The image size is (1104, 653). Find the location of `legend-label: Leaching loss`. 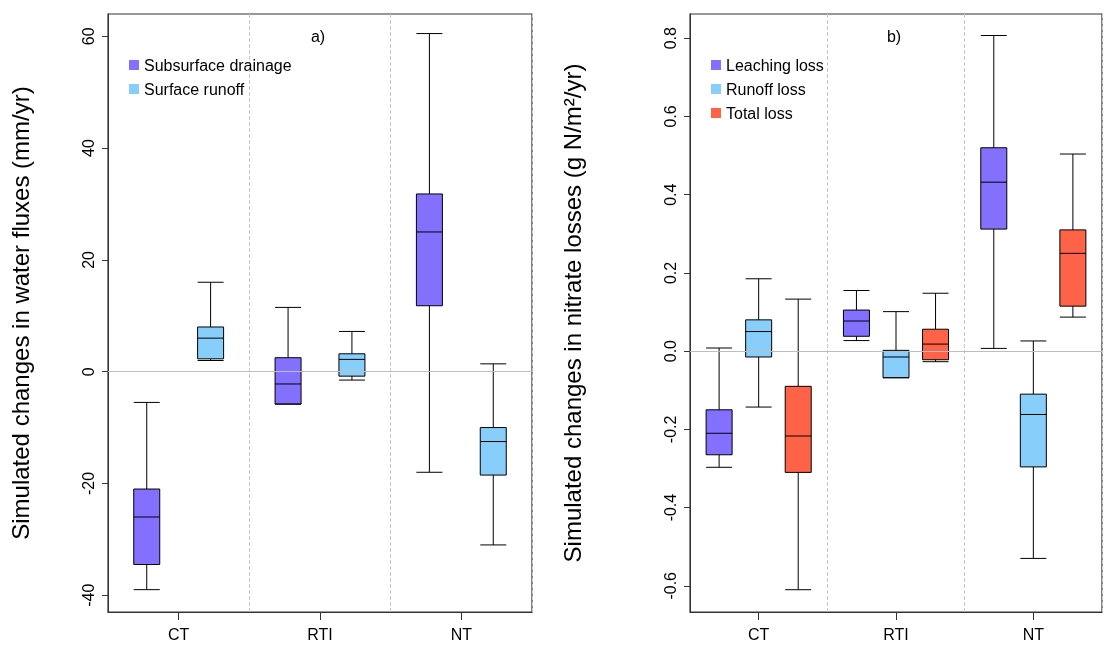

legend-label: Leaching loss is located at coordinates (775, 65).